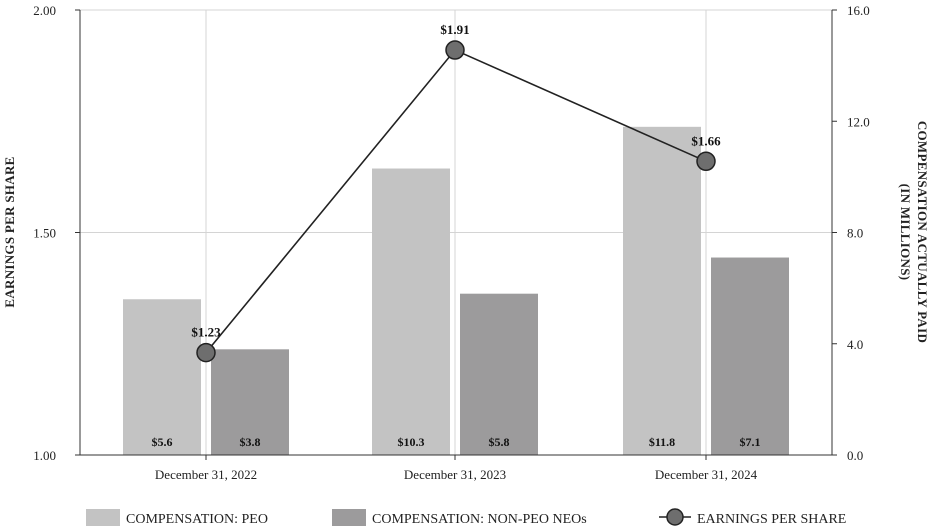 The height and width of the screenshot is (530, 932). What do you see at coordinates (922, 232) in the screenshot?
I see `right-axis-title-line1: COMPENSATION ACTUALLY PAID` at bounding box center [922, 232].